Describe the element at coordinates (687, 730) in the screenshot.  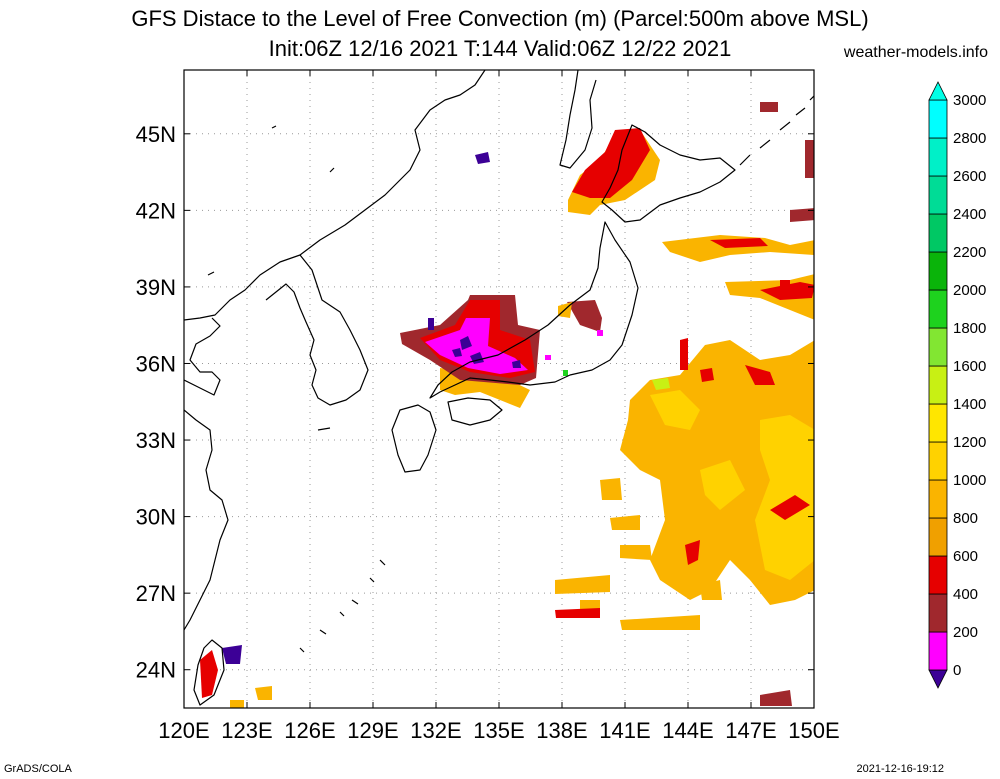
I see `lon-tick-label: 144E` at that location.